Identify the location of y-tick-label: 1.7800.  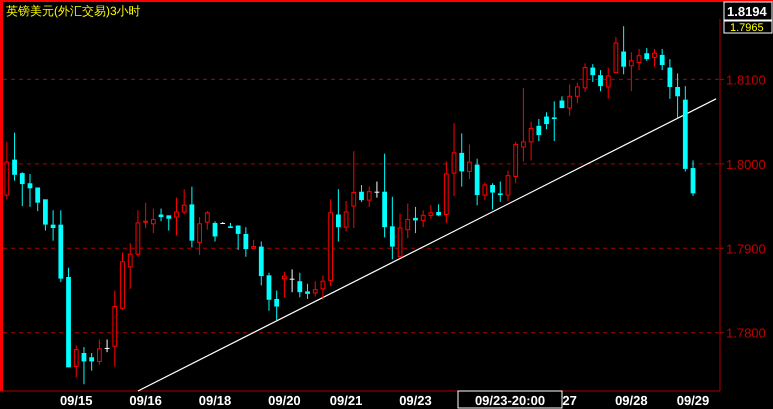
(746, 333).